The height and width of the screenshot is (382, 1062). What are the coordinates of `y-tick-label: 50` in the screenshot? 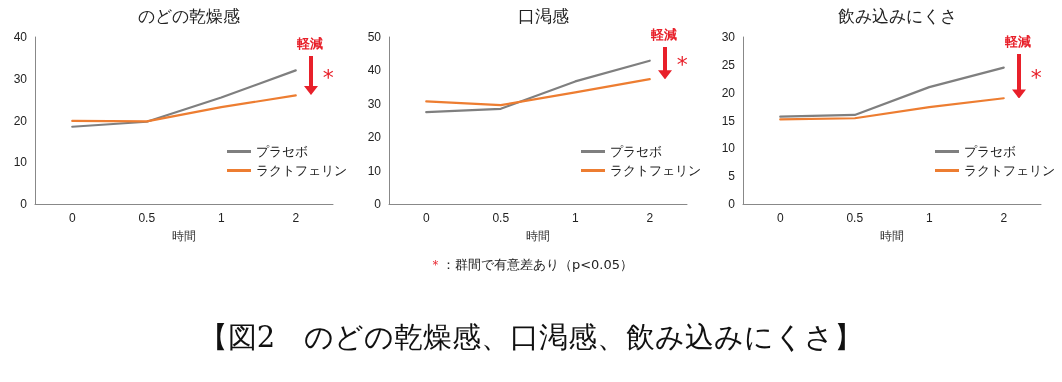 It's located at (374, 37).